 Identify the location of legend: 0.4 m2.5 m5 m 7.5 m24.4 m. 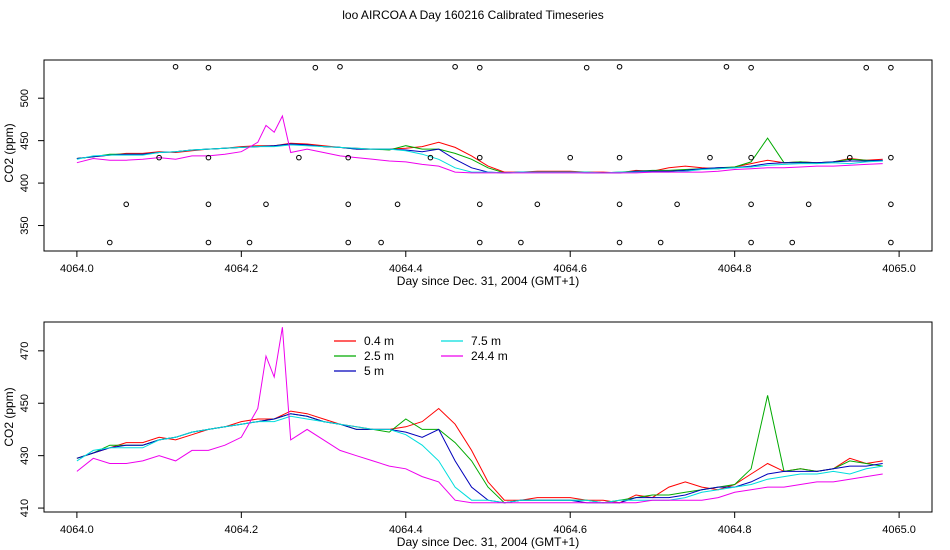
(421, 356).